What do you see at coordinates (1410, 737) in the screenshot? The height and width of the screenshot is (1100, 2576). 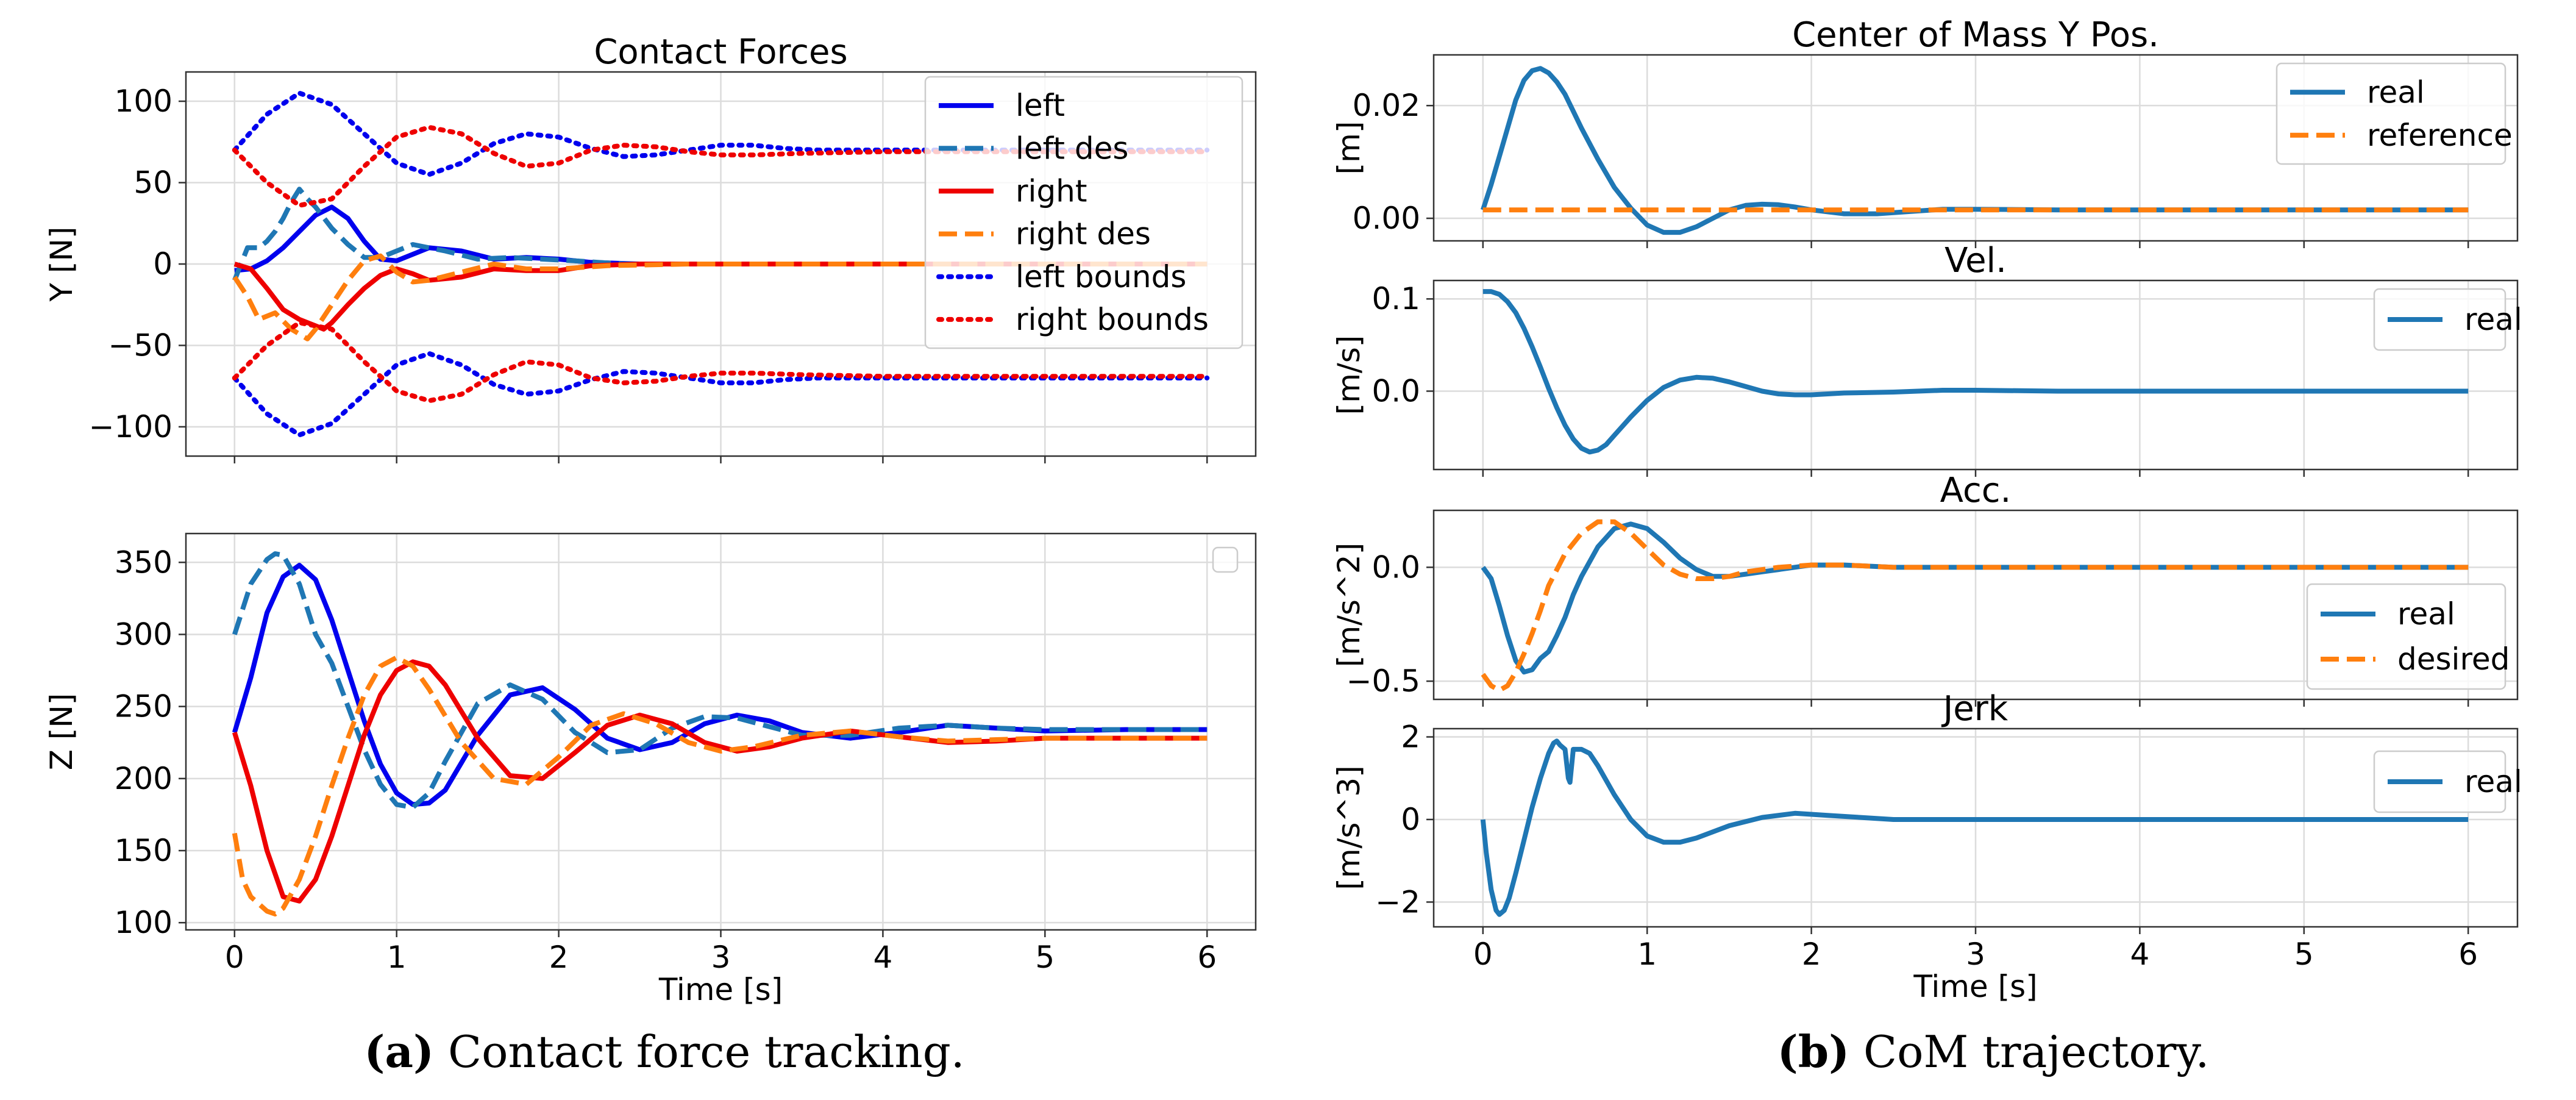 I see `y-tick-label: 2` at bounding box center [1410, 737].